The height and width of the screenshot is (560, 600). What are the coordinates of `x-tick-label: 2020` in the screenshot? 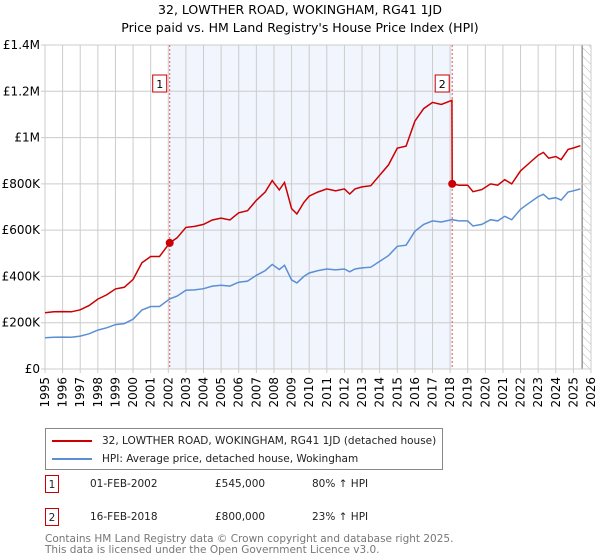 It's located at (485, 392).